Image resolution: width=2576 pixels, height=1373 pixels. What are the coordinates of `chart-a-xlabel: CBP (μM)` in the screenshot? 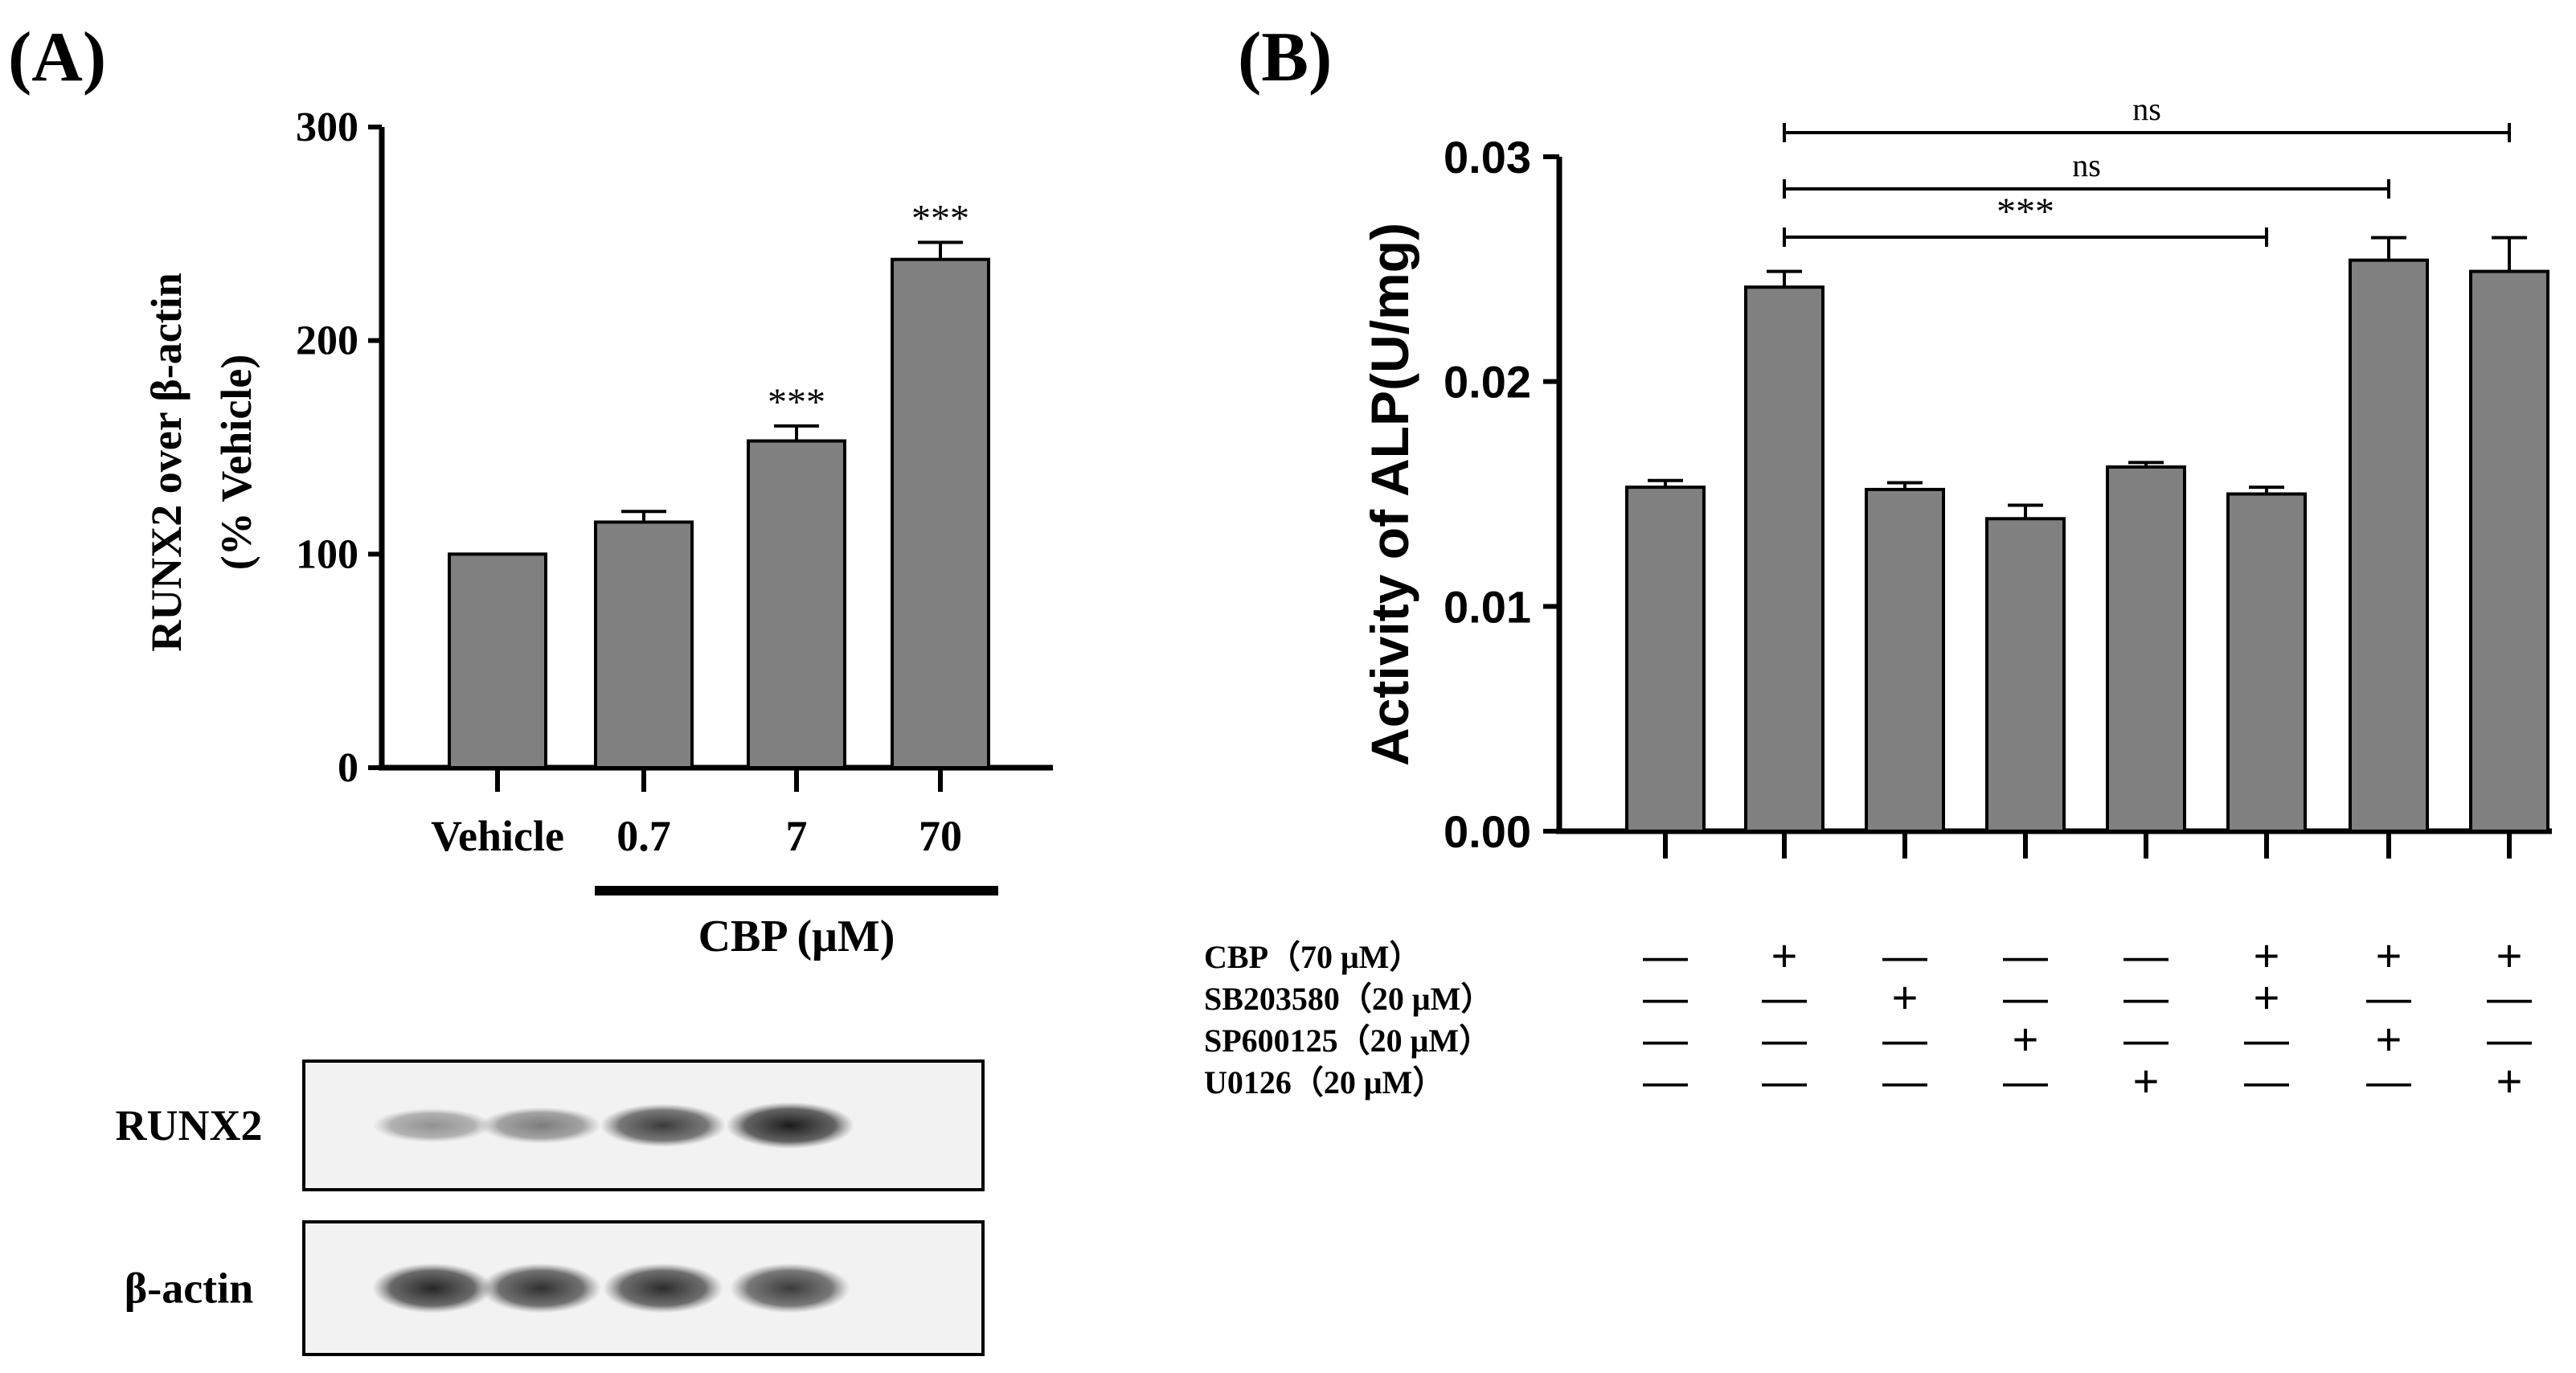 It's located at (796, 936).